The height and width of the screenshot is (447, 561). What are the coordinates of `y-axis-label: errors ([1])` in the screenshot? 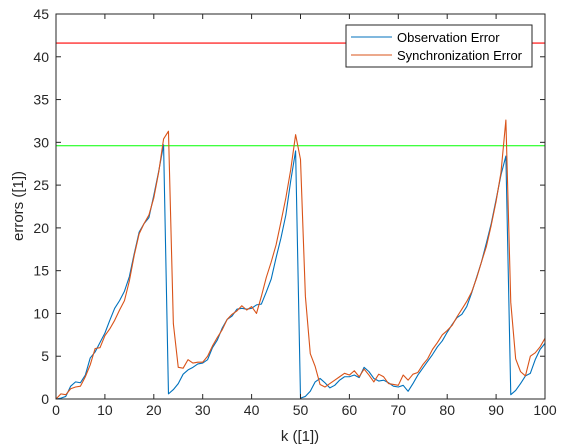 It's located at (18, 206).